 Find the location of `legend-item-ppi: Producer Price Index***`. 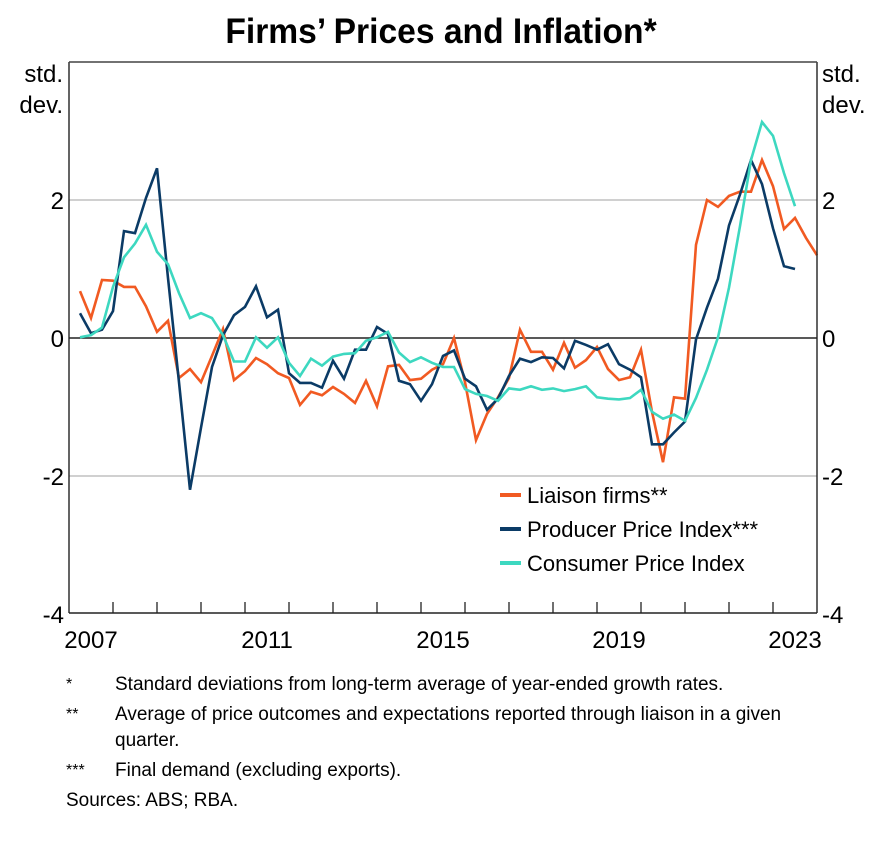

legend-item-ppi: Producer Price Index*** is located at coordinates (629, 529).